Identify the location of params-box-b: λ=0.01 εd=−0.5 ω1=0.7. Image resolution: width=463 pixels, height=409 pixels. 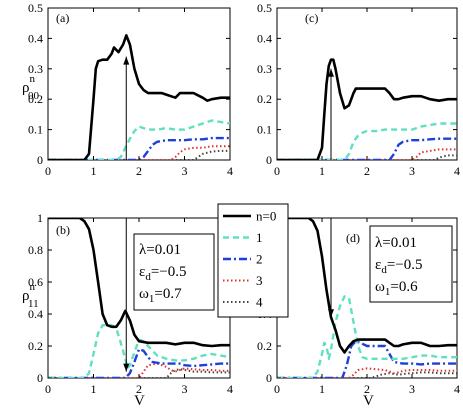
(174, 272).